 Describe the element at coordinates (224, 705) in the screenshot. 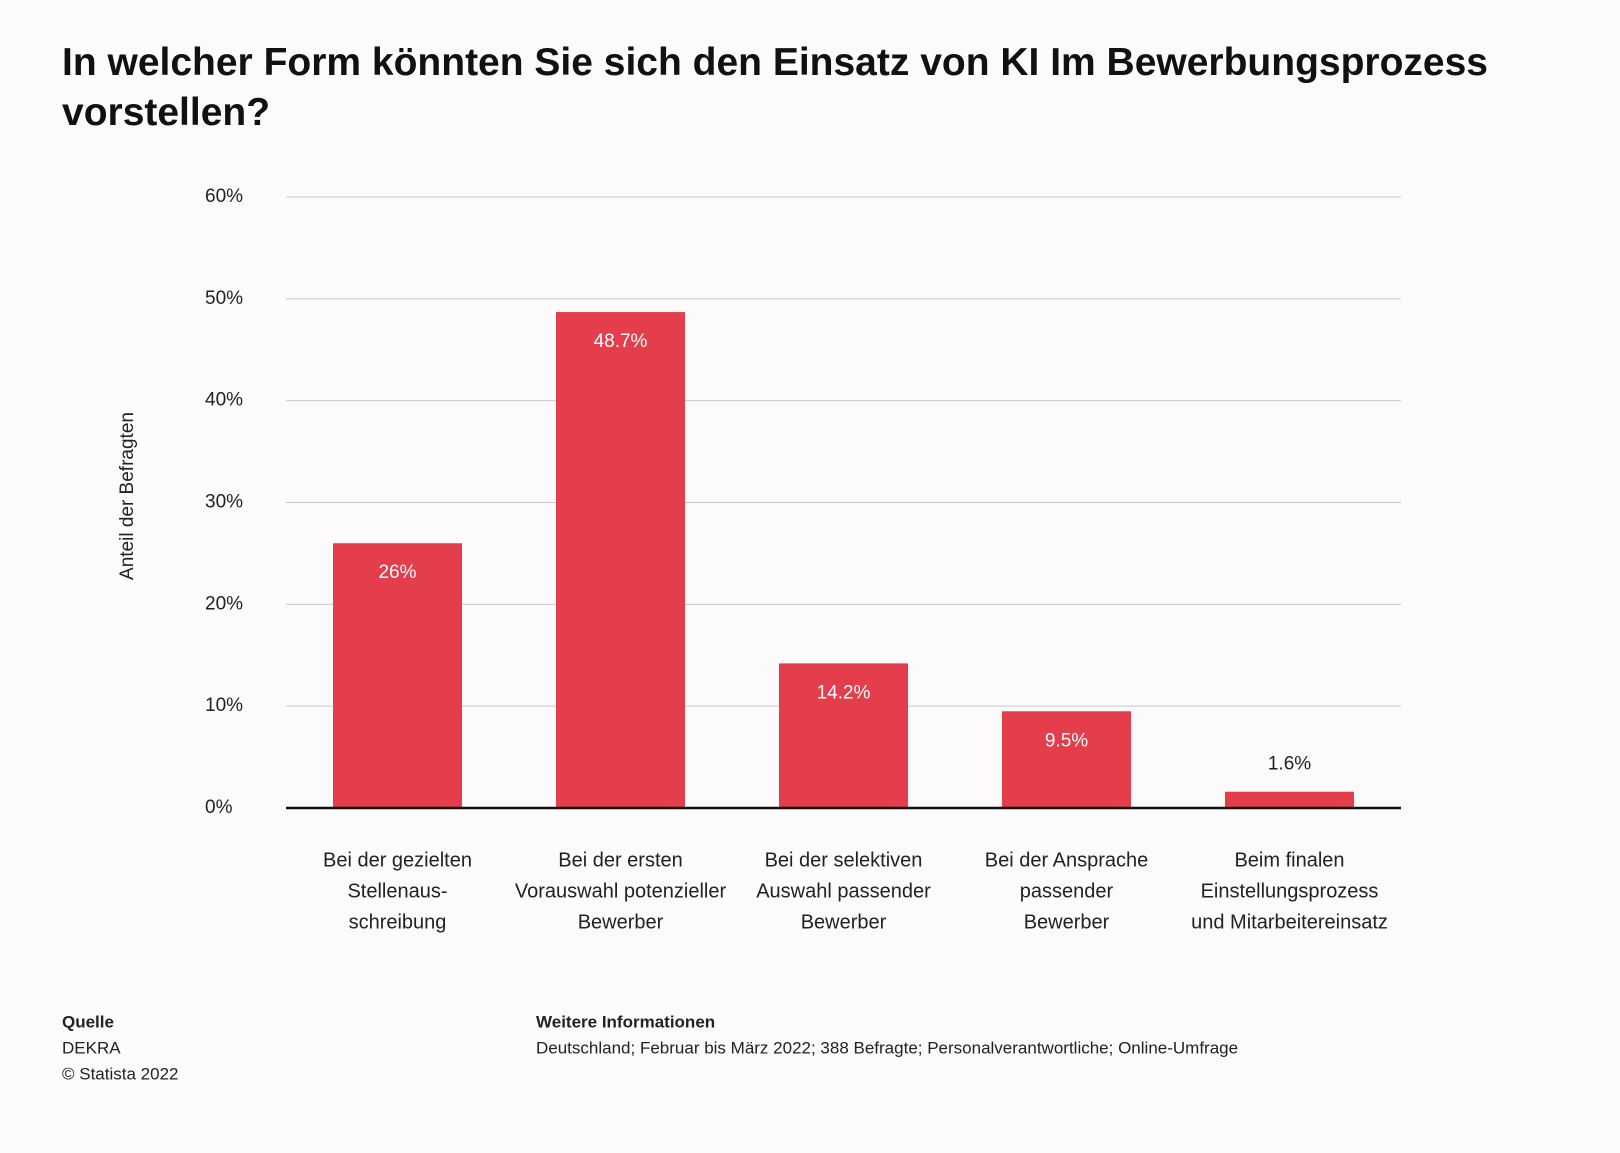

I see `y-tick-label: 10%` at that location.